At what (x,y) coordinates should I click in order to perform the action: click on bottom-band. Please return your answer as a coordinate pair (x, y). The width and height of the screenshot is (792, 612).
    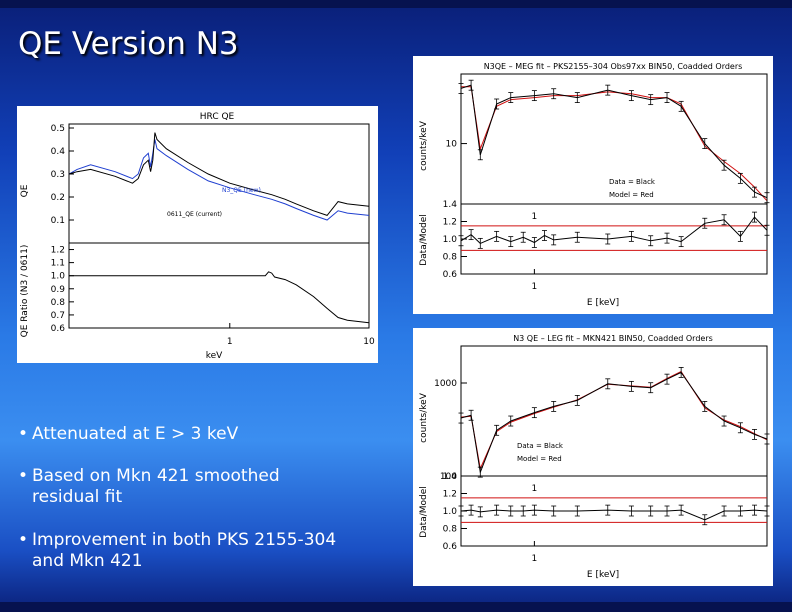
    Looking at the image, I should click on (396, 607).